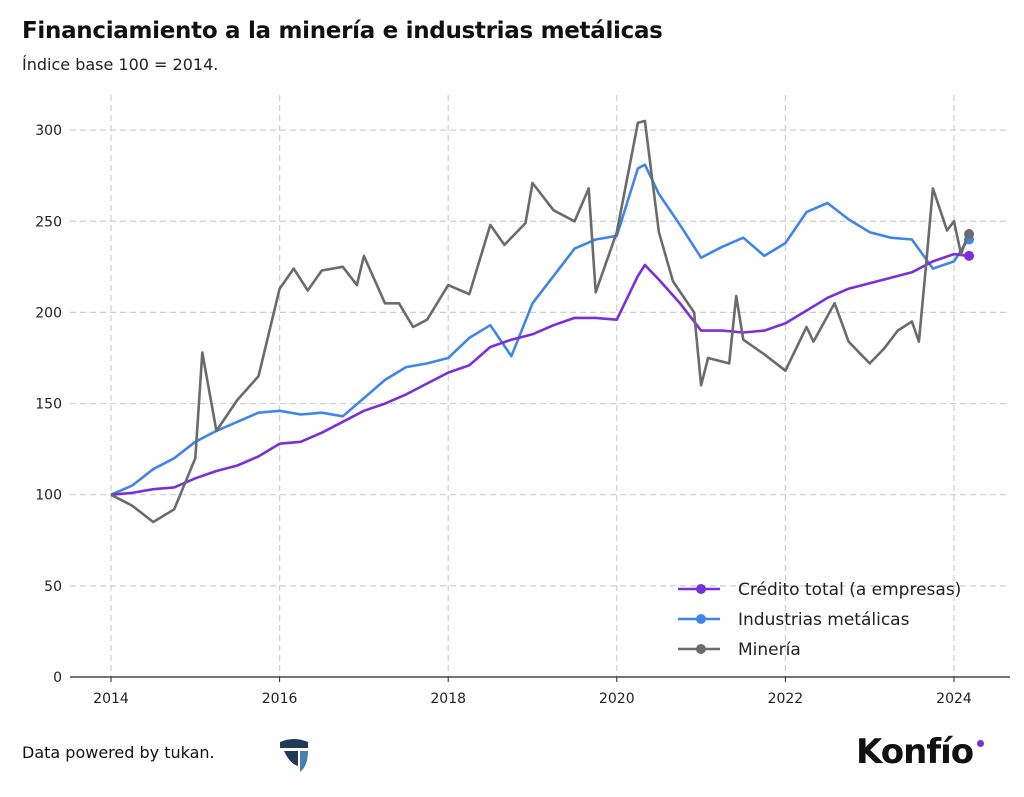 This screenshot has width=1024, height=797. I want to click on y-tick-label: 50, so click(53, 587).